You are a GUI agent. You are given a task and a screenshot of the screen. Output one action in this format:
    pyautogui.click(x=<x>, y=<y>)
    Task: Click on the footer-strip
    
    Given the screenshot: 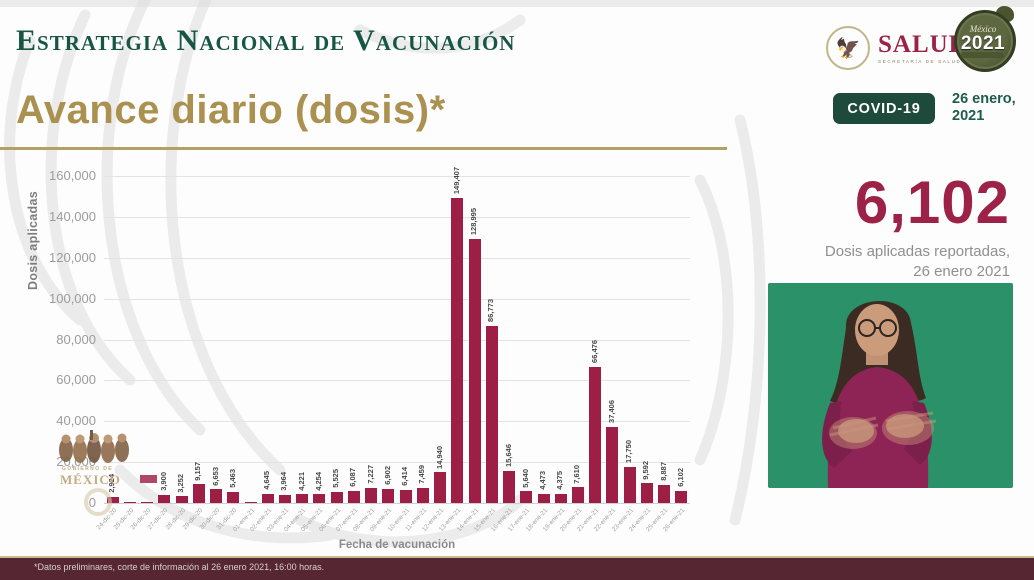 What is the action you would take?
    pyautogui.click(x=517, y=569)
    